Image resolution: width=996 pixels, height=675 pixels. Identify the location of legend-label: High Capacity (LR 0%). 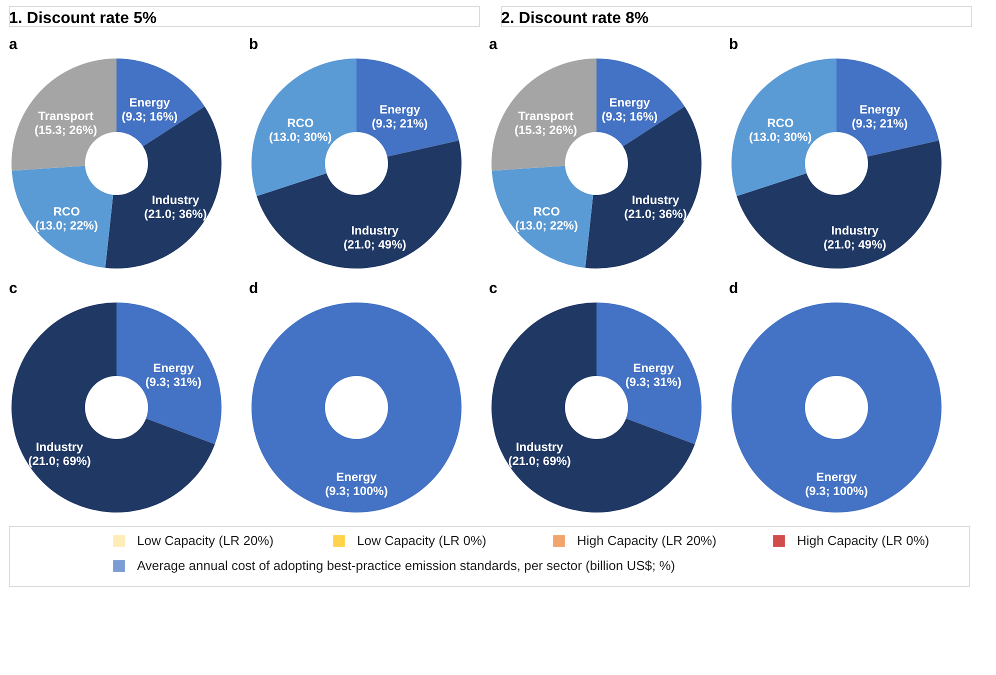
(863, 540).